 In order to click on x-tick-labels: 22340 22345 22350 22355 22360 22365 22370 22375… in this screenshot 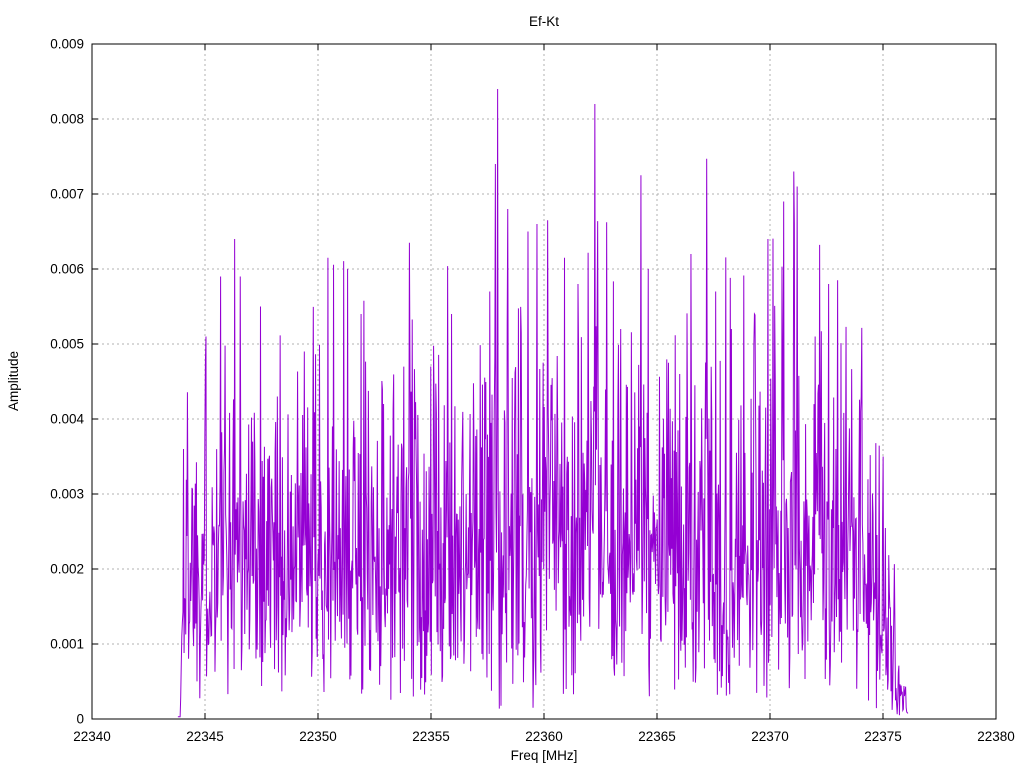, I will do `click(544, 736)`.